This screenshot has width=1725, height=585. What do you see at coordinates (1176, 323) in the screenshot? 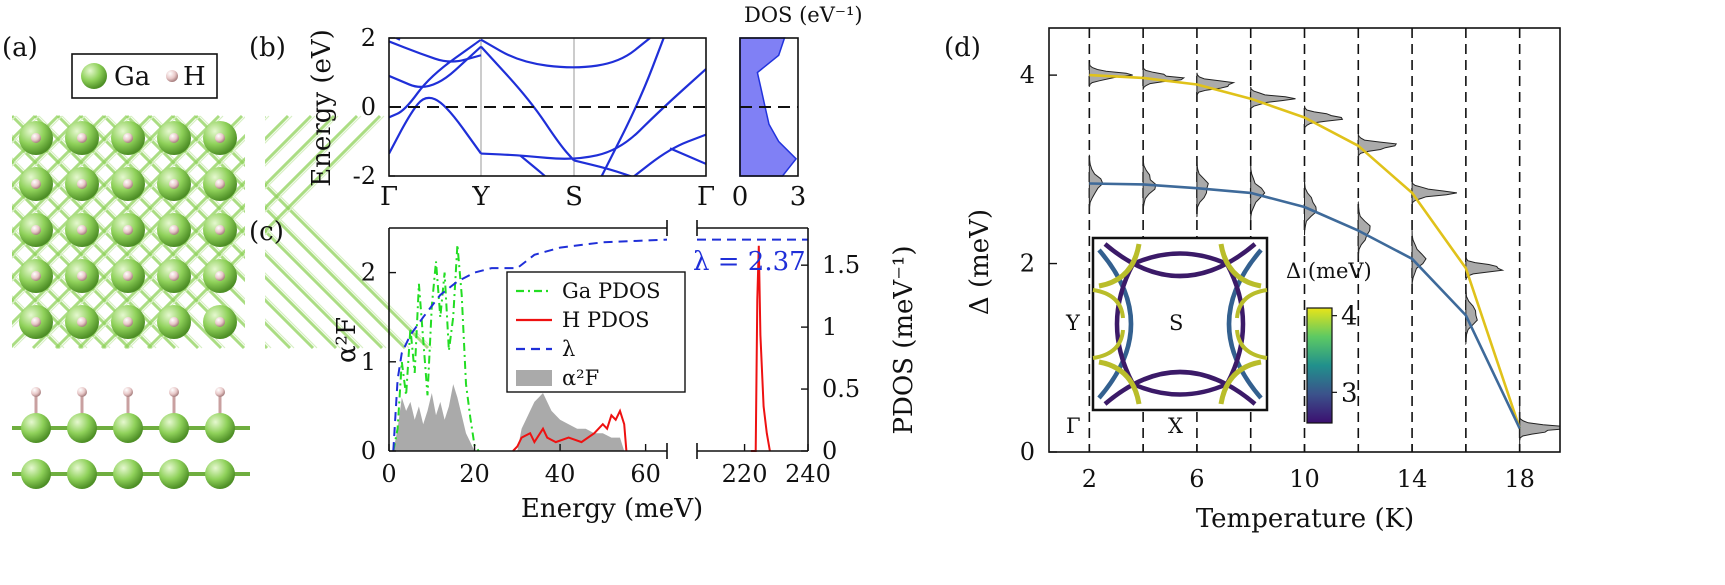
I see `inset-label-s: S` at bounding box center [1176, 323].